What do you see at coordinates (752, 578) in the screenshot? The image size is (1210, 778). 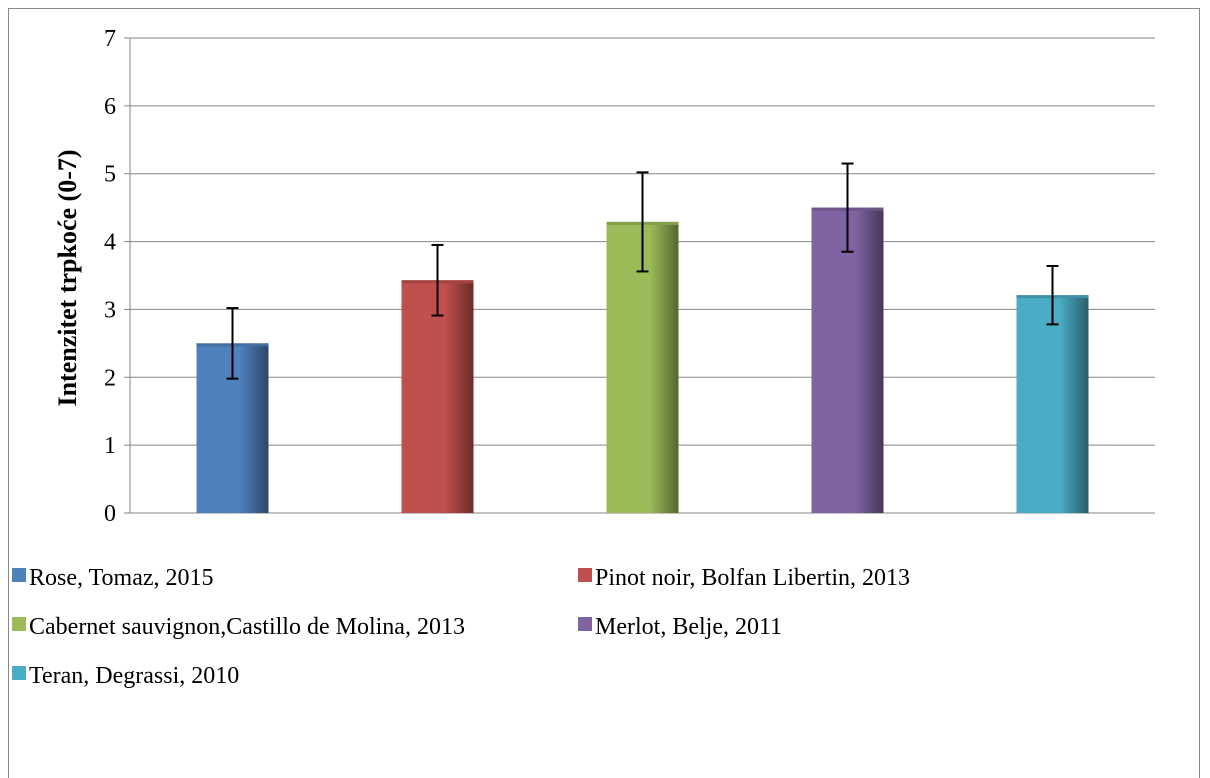 I see `legend-label: Pinot noir, Bolfan Libertin, 2013` at bounding box center [752, 578].